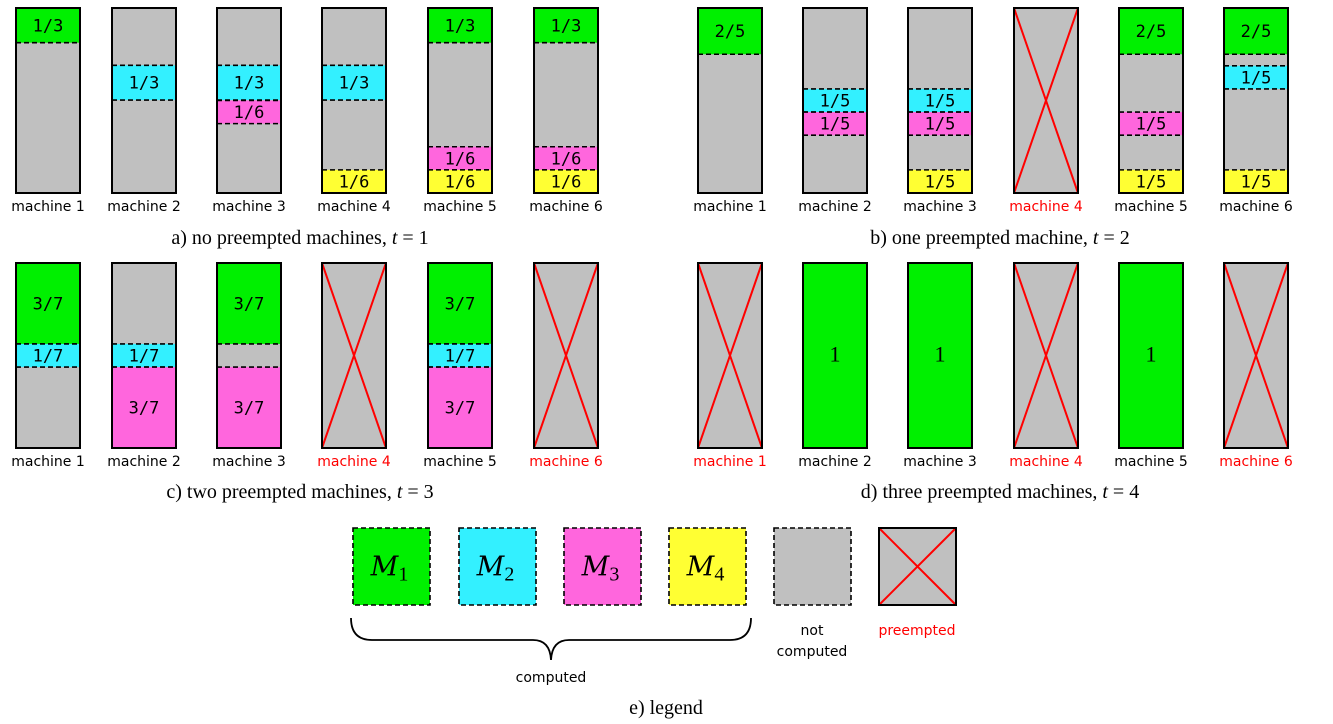 This screenshot has height=724, width=1333. Describe the element at coordinates (730, 111) in the screenshot. I see `machine-1-panel-b: 2/5 machine 1` at that location.